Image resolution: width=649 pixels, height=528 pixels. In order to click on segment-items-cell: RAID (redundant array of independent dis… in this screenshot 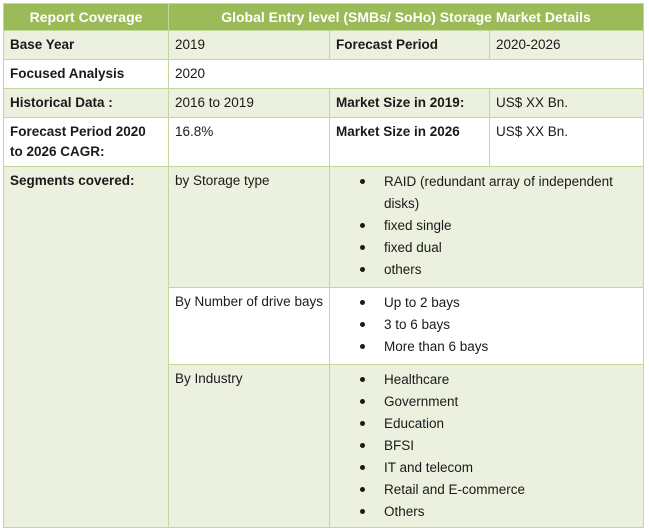, I will do `click(486, 227)`.